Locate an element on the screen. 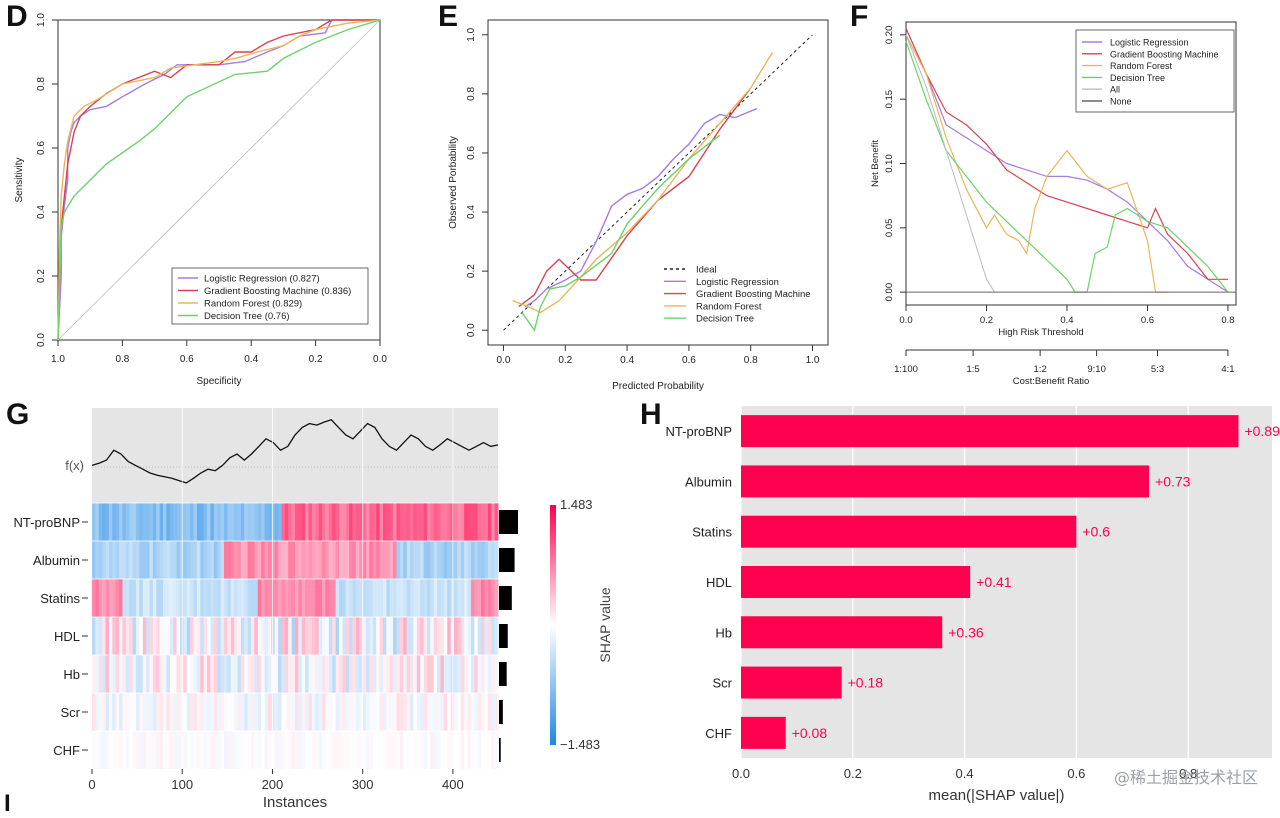  dca-legend-label: None is located at coordinates (1121, 102).